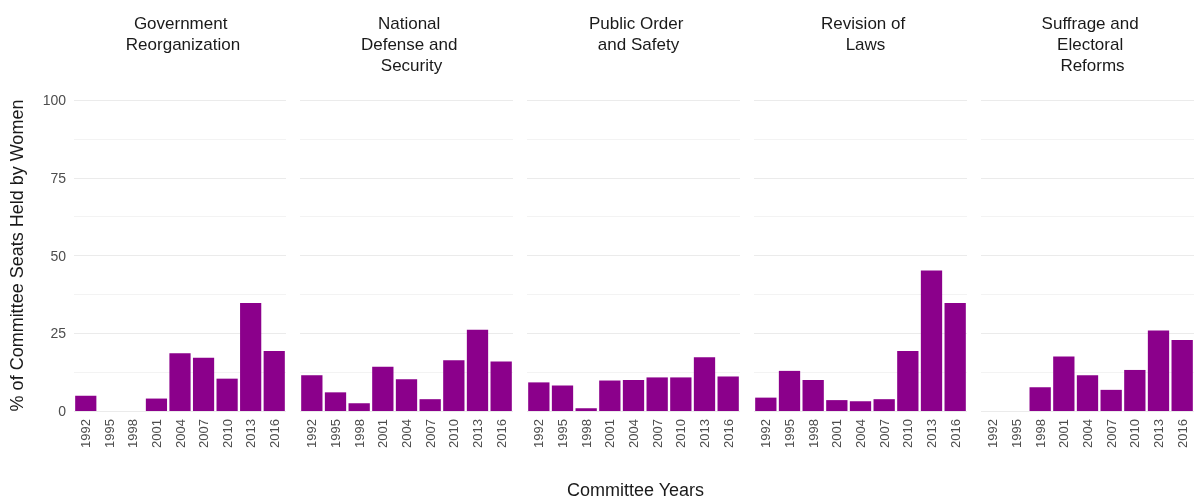  I want to click on chart-title: Public Order and Safety, so click(638, 34).